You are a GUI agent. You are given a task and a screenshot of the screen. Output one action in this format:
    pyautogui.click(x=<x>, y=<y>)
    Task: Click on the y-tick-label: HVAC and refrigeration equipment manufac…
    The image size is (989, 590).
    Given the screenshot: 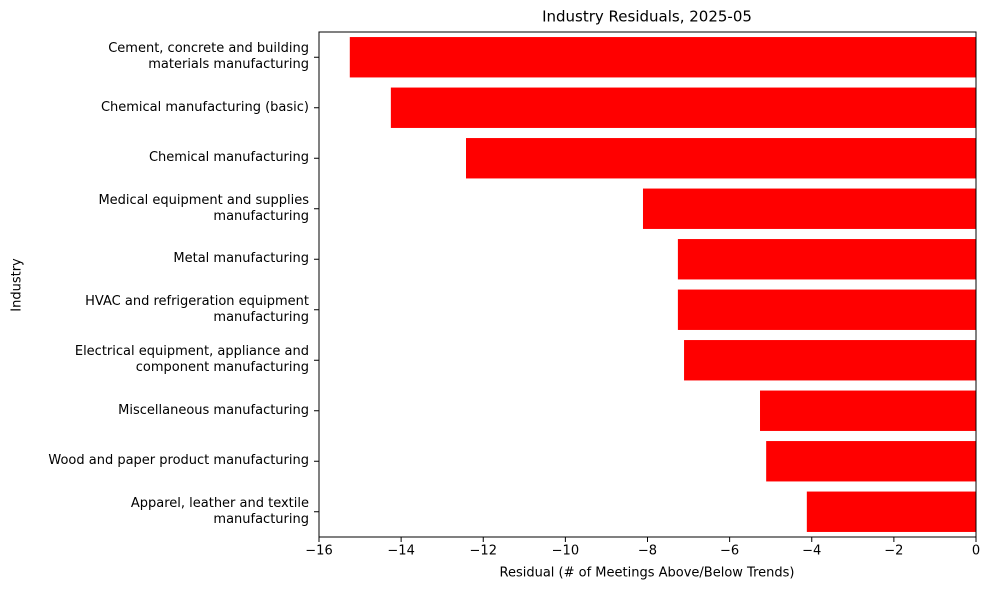 What is the action you would take?
    pyautogui.click(x=197, y=309)
    